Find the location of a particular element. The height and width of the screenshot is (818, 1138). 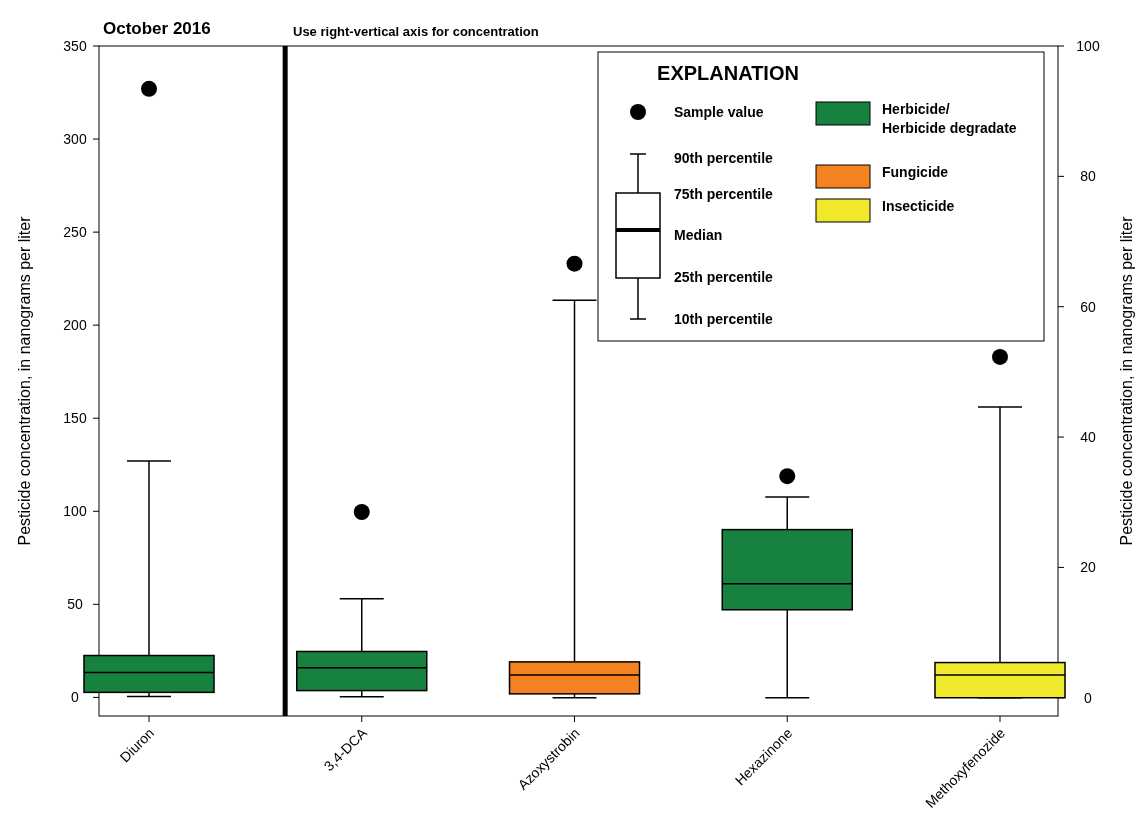

y-tick-label: 150 is located at coordinates (75, 418).